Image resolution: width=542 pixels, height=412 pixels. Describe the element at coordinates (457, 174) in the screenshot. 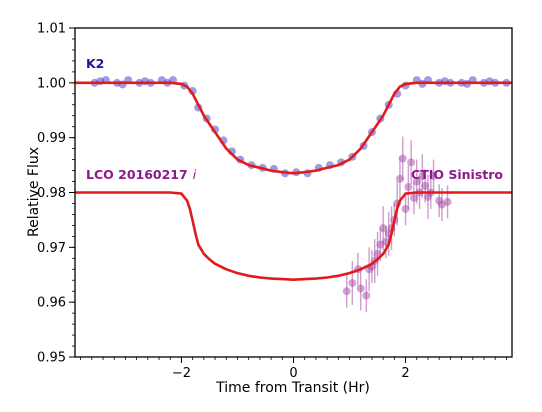

I see `ctio-label: CTIO Sinistro` at that location.